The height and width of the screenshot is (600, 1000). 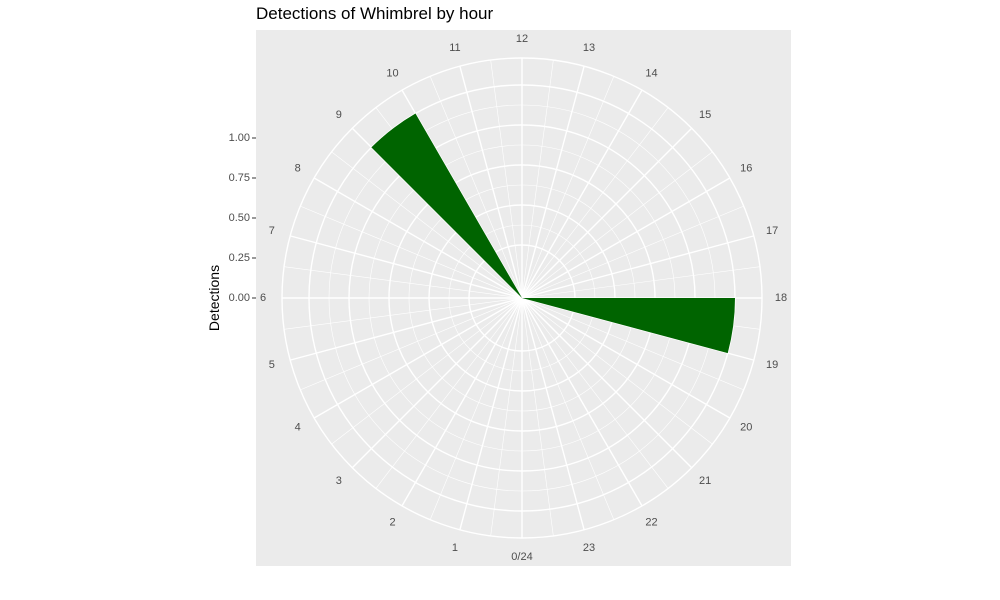 What do you see at coordinates (239, 138) in the screenshot?
I see `y-tick-label: 1.00` at bounding box center [239, 138].